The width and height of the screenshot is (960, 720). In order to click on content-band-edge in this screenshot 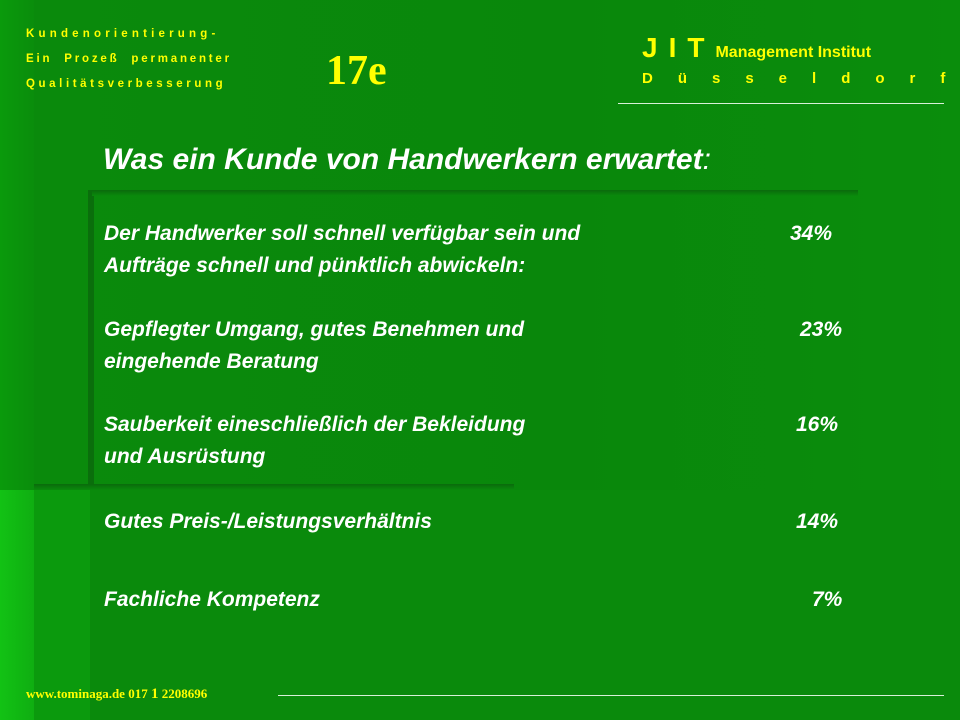, I will do `click(91, 340)`.